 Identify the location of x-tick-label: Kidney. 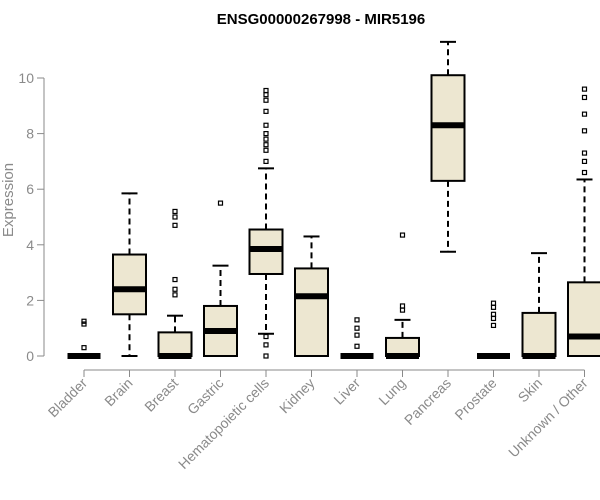
(297, 396).